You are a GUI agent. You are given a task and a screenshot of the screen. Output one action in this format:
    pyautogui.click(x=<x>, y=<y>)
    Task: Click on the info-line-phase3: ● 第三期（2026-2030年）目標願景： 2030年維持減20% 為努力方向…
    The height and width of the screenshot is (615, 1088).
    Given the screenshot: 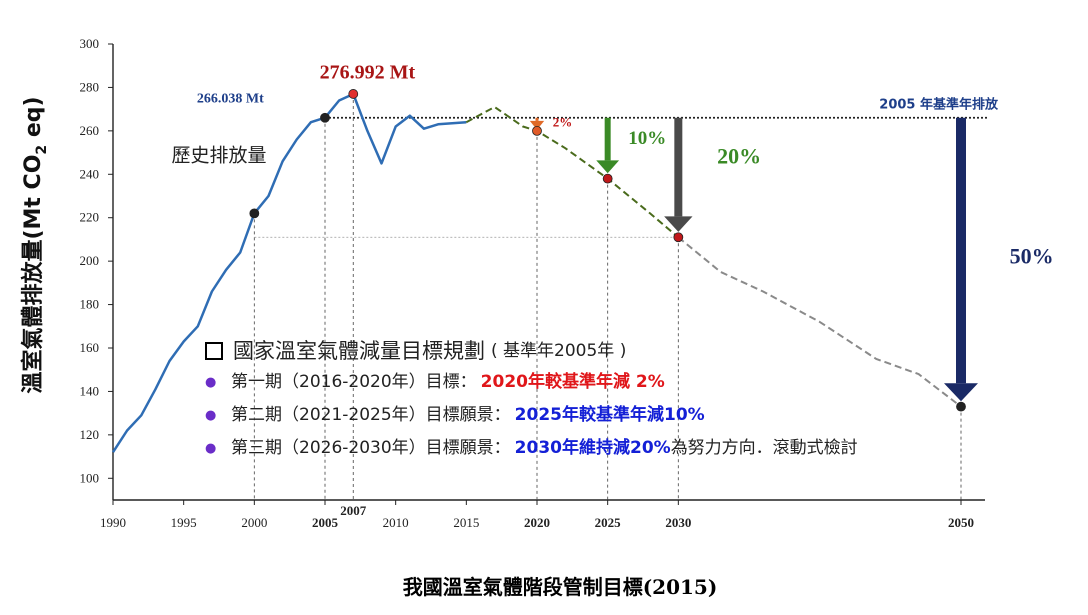 What is the action you would take?
    pyautogui.click(x=645, y=448)
    